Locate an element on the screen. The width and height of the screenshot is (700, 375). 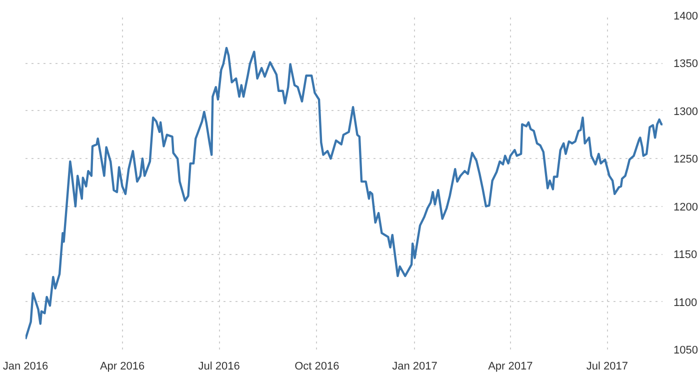
y-tick-label: 1150 is located at coordinates (686, 255).